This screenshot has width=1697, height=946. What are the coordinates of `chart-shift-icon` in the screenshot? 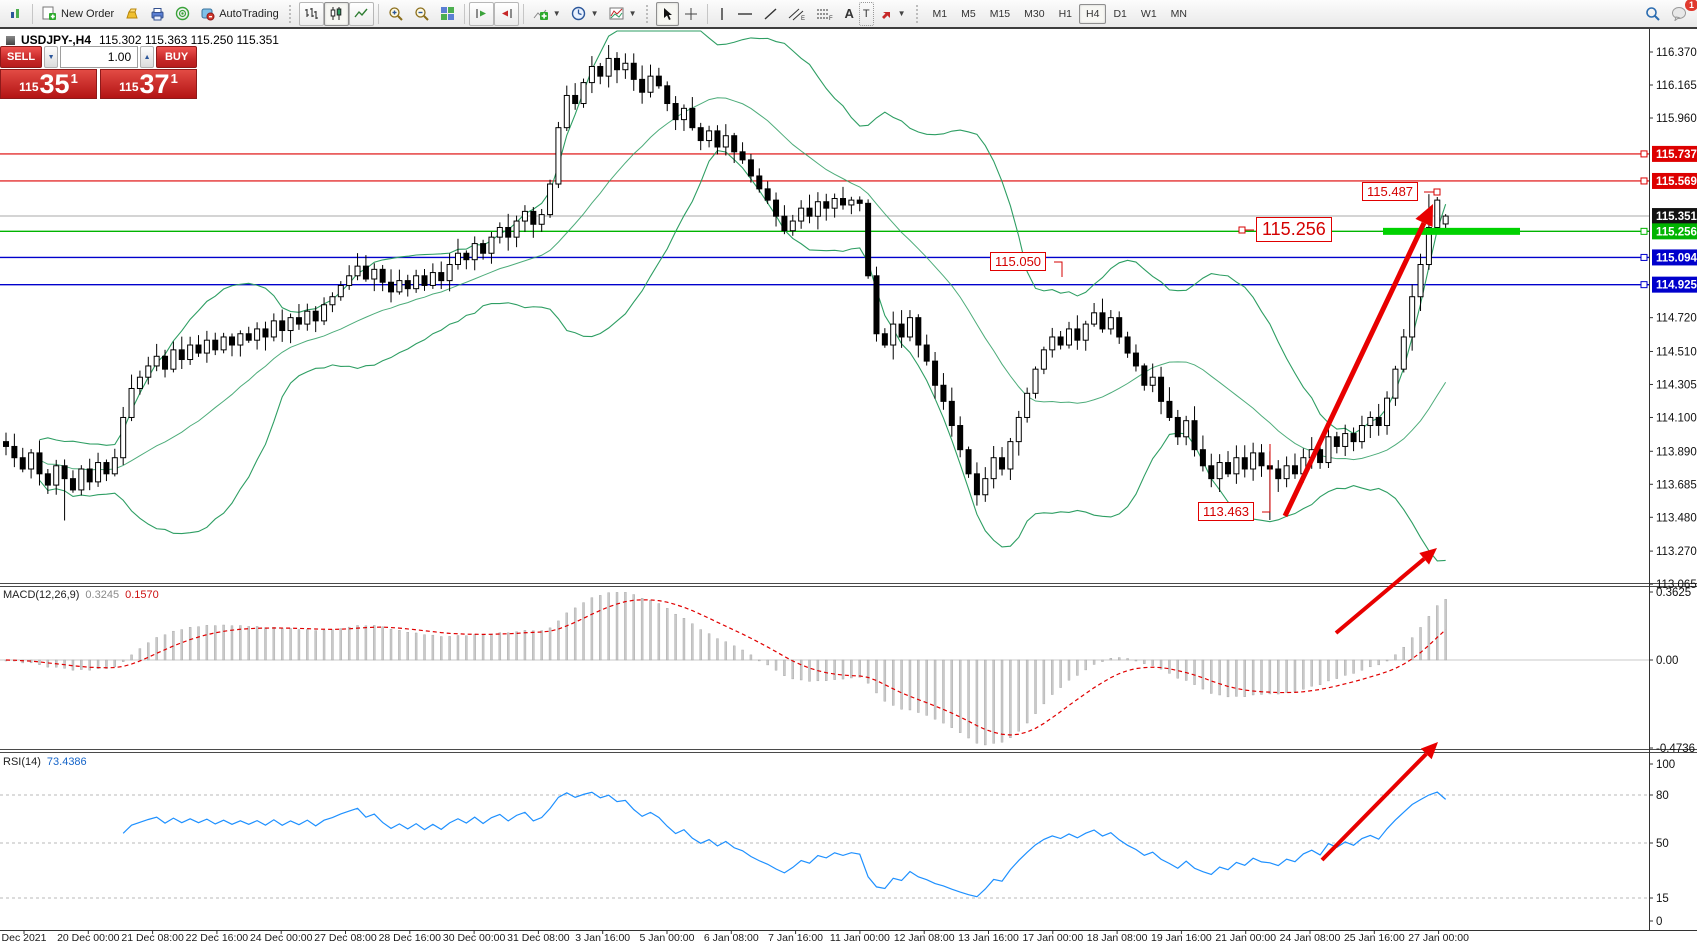 It's located at (506, 13).